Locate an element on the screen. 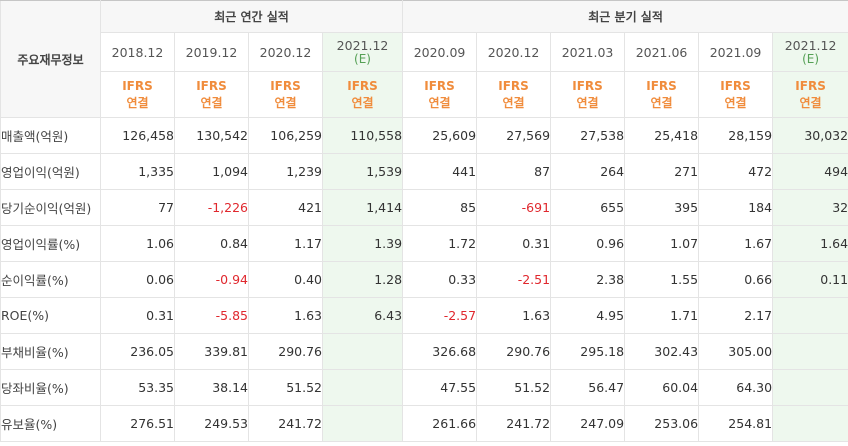  value-cell: 25,609 is located at coordinates (440, 135).